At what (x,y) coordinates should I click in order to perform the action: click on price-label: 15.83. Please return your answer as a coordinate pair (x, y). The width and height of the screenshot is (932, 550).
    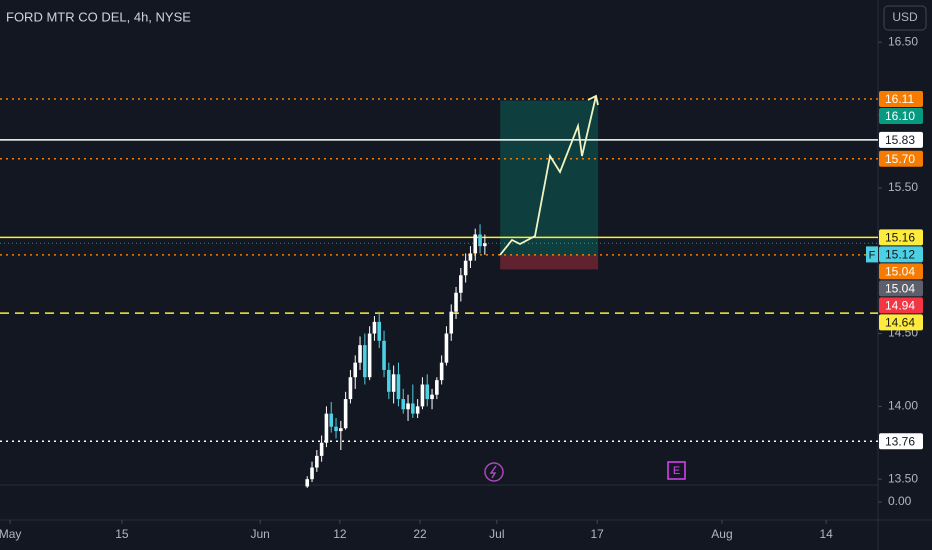
    Looking at the image, I should click on (900, 140).